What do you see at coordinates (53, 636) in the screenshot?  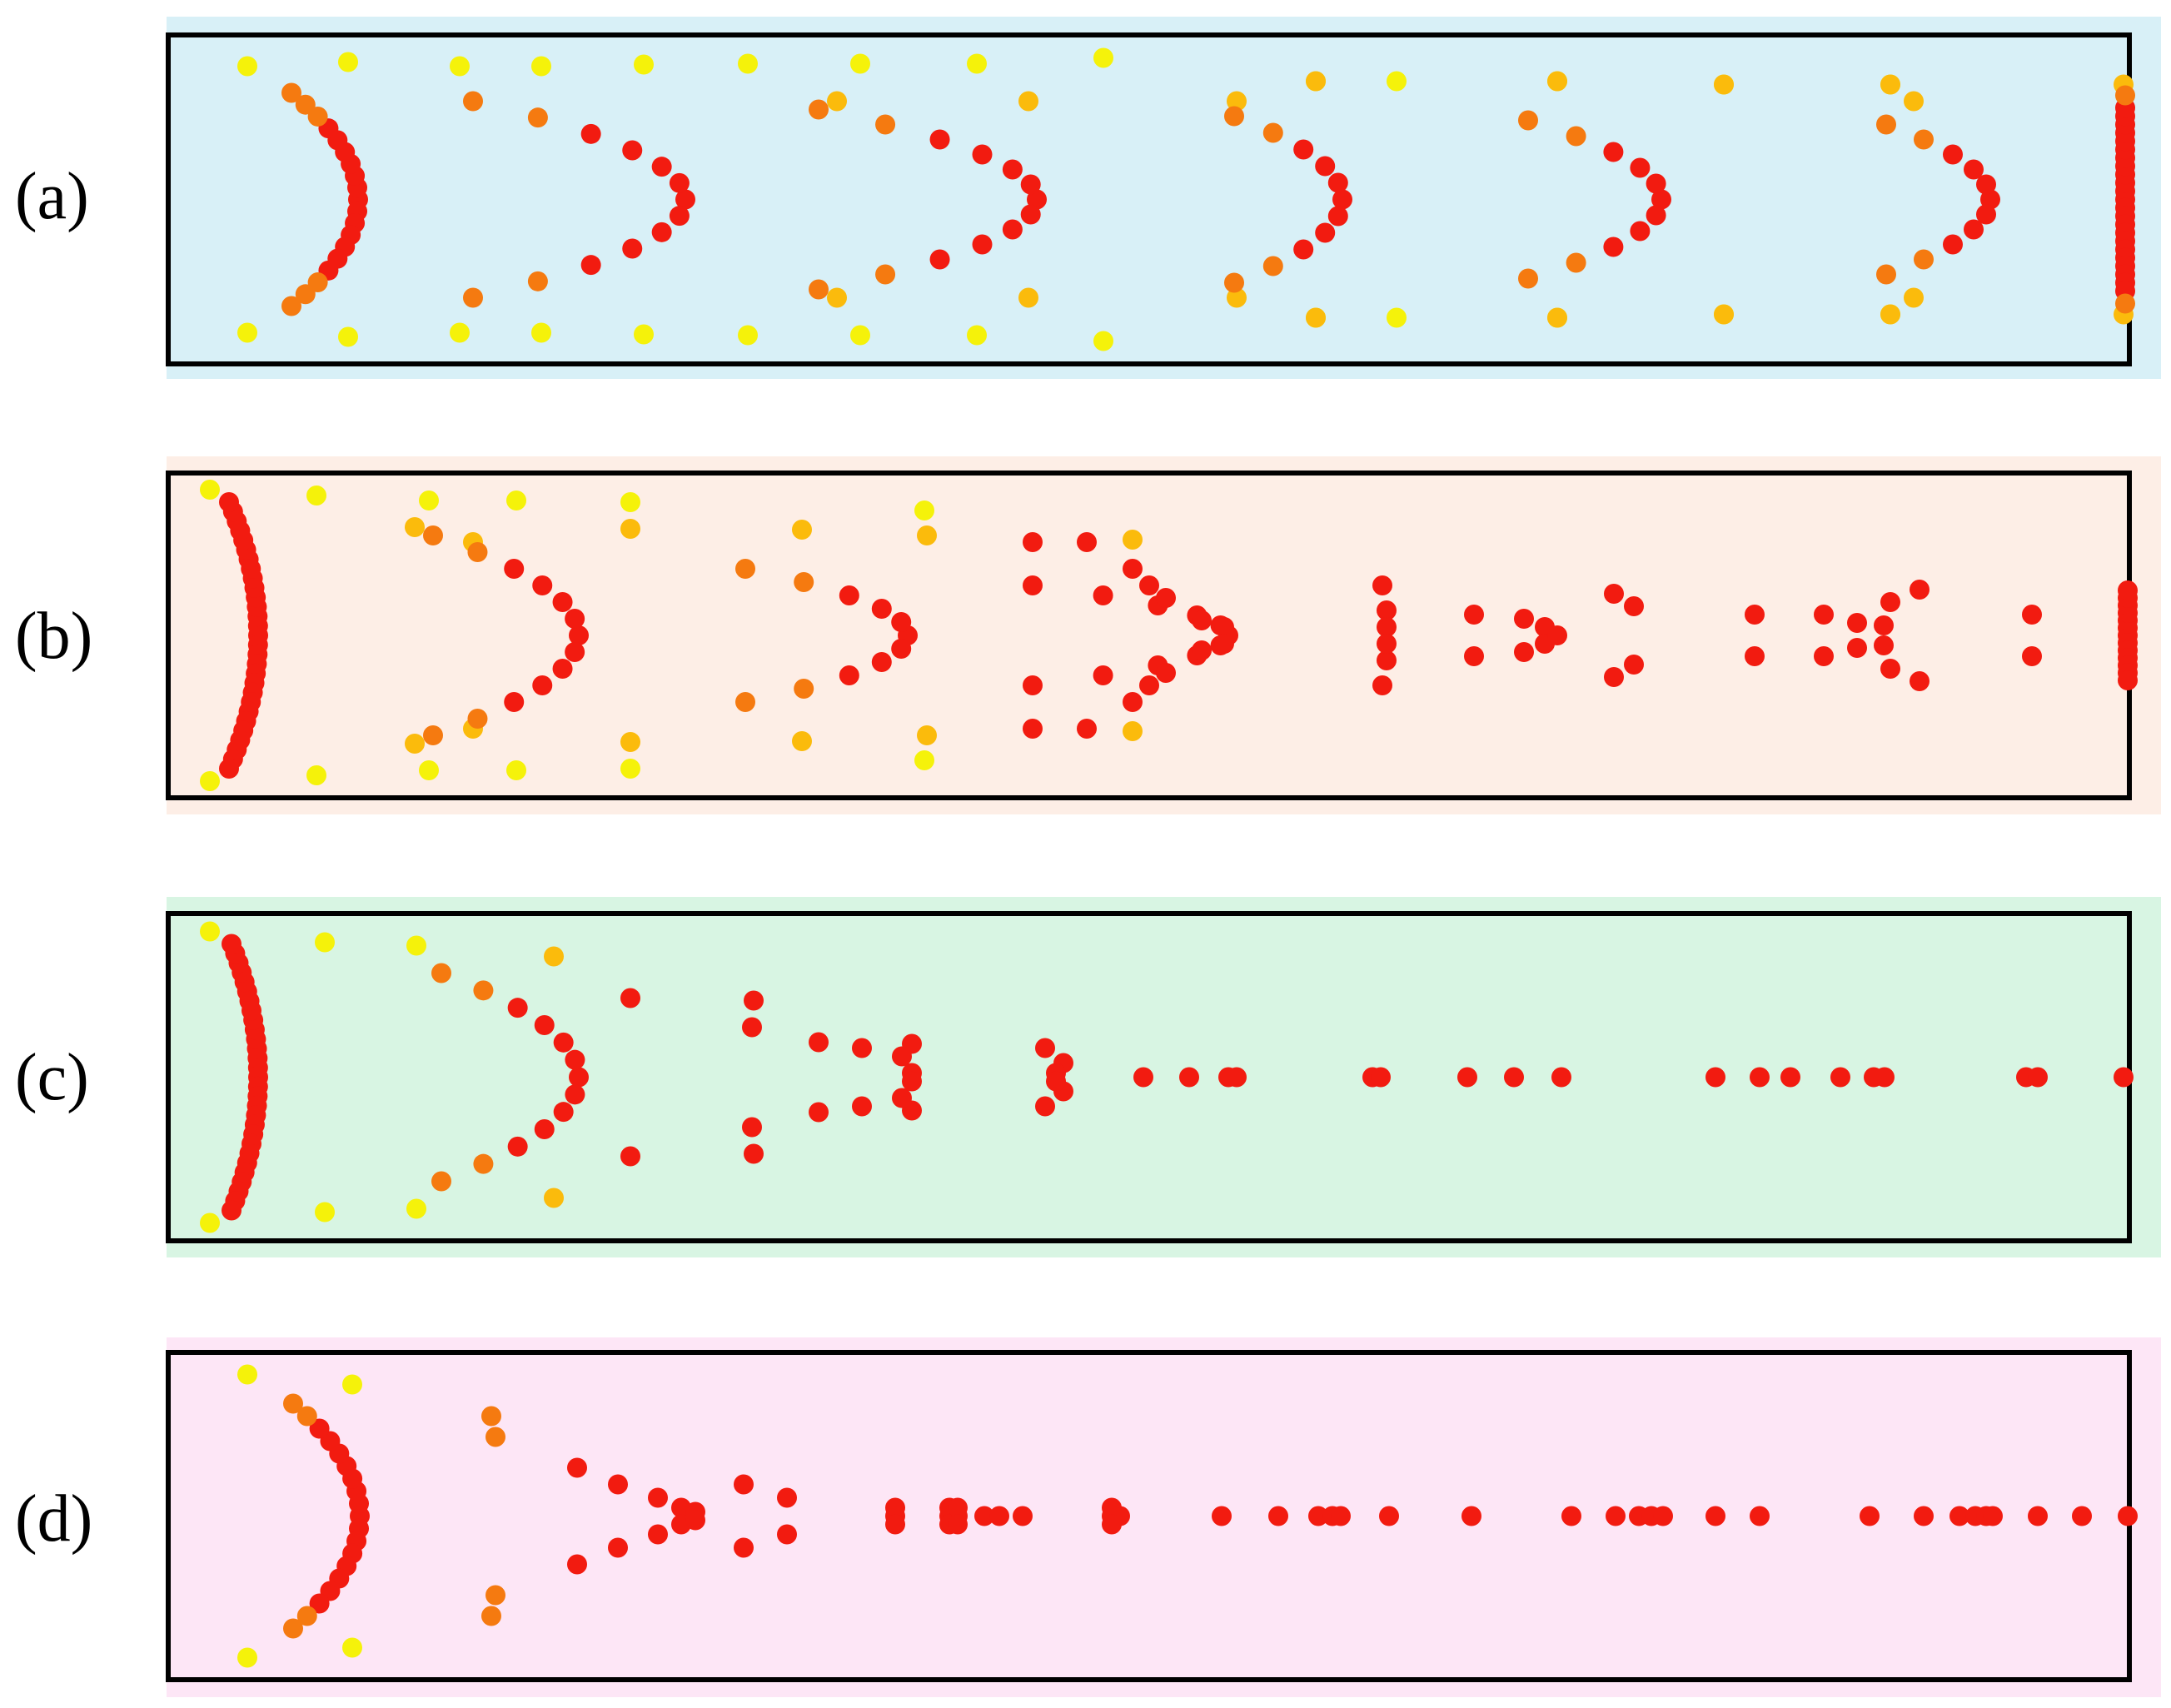 I see `panel-label: (b)` at bounding box center [53, 636].